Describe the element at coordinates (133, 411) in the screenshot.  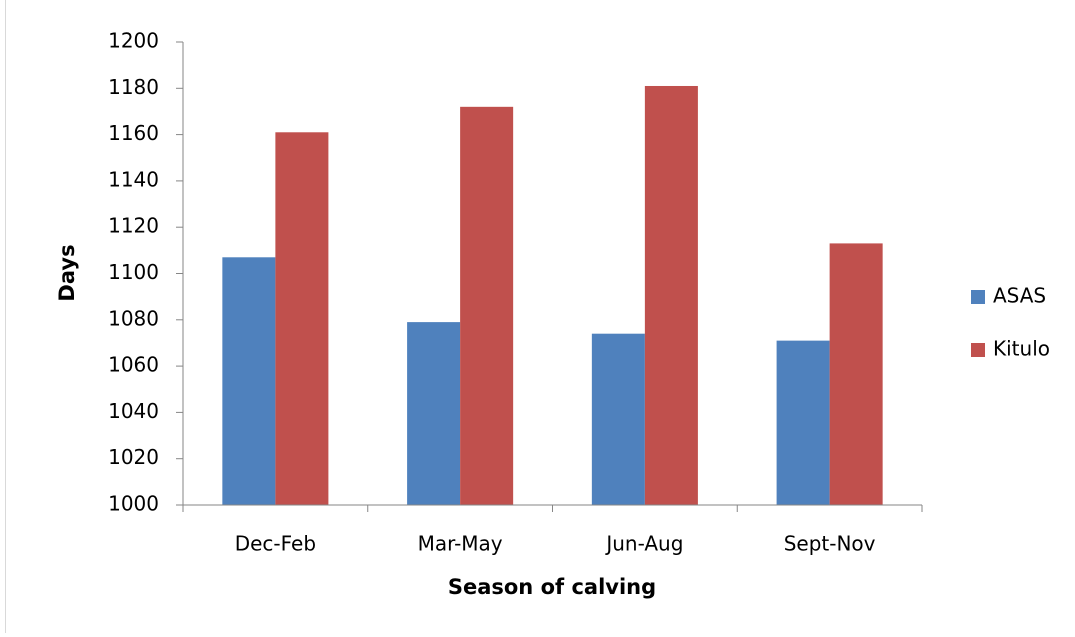
I see `y-tick-label: 1040` at that location.